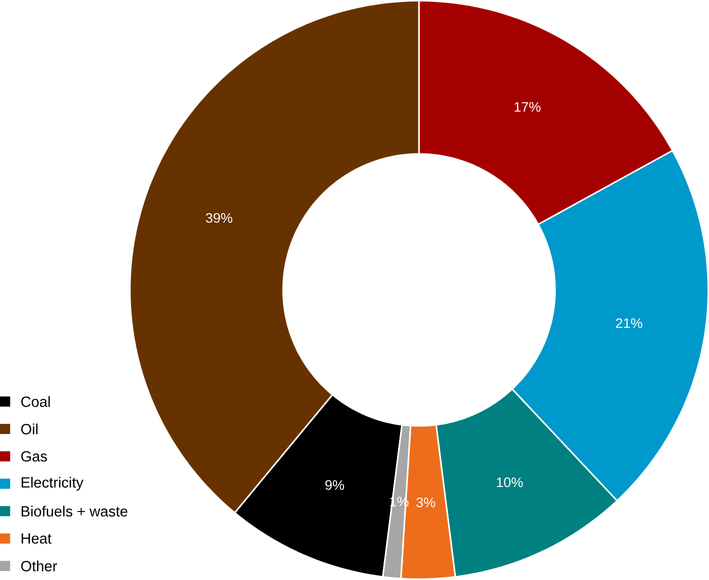 This screenshot has height=580, width=709. I want to click on legend-label: Electricity, so click(53, 483).